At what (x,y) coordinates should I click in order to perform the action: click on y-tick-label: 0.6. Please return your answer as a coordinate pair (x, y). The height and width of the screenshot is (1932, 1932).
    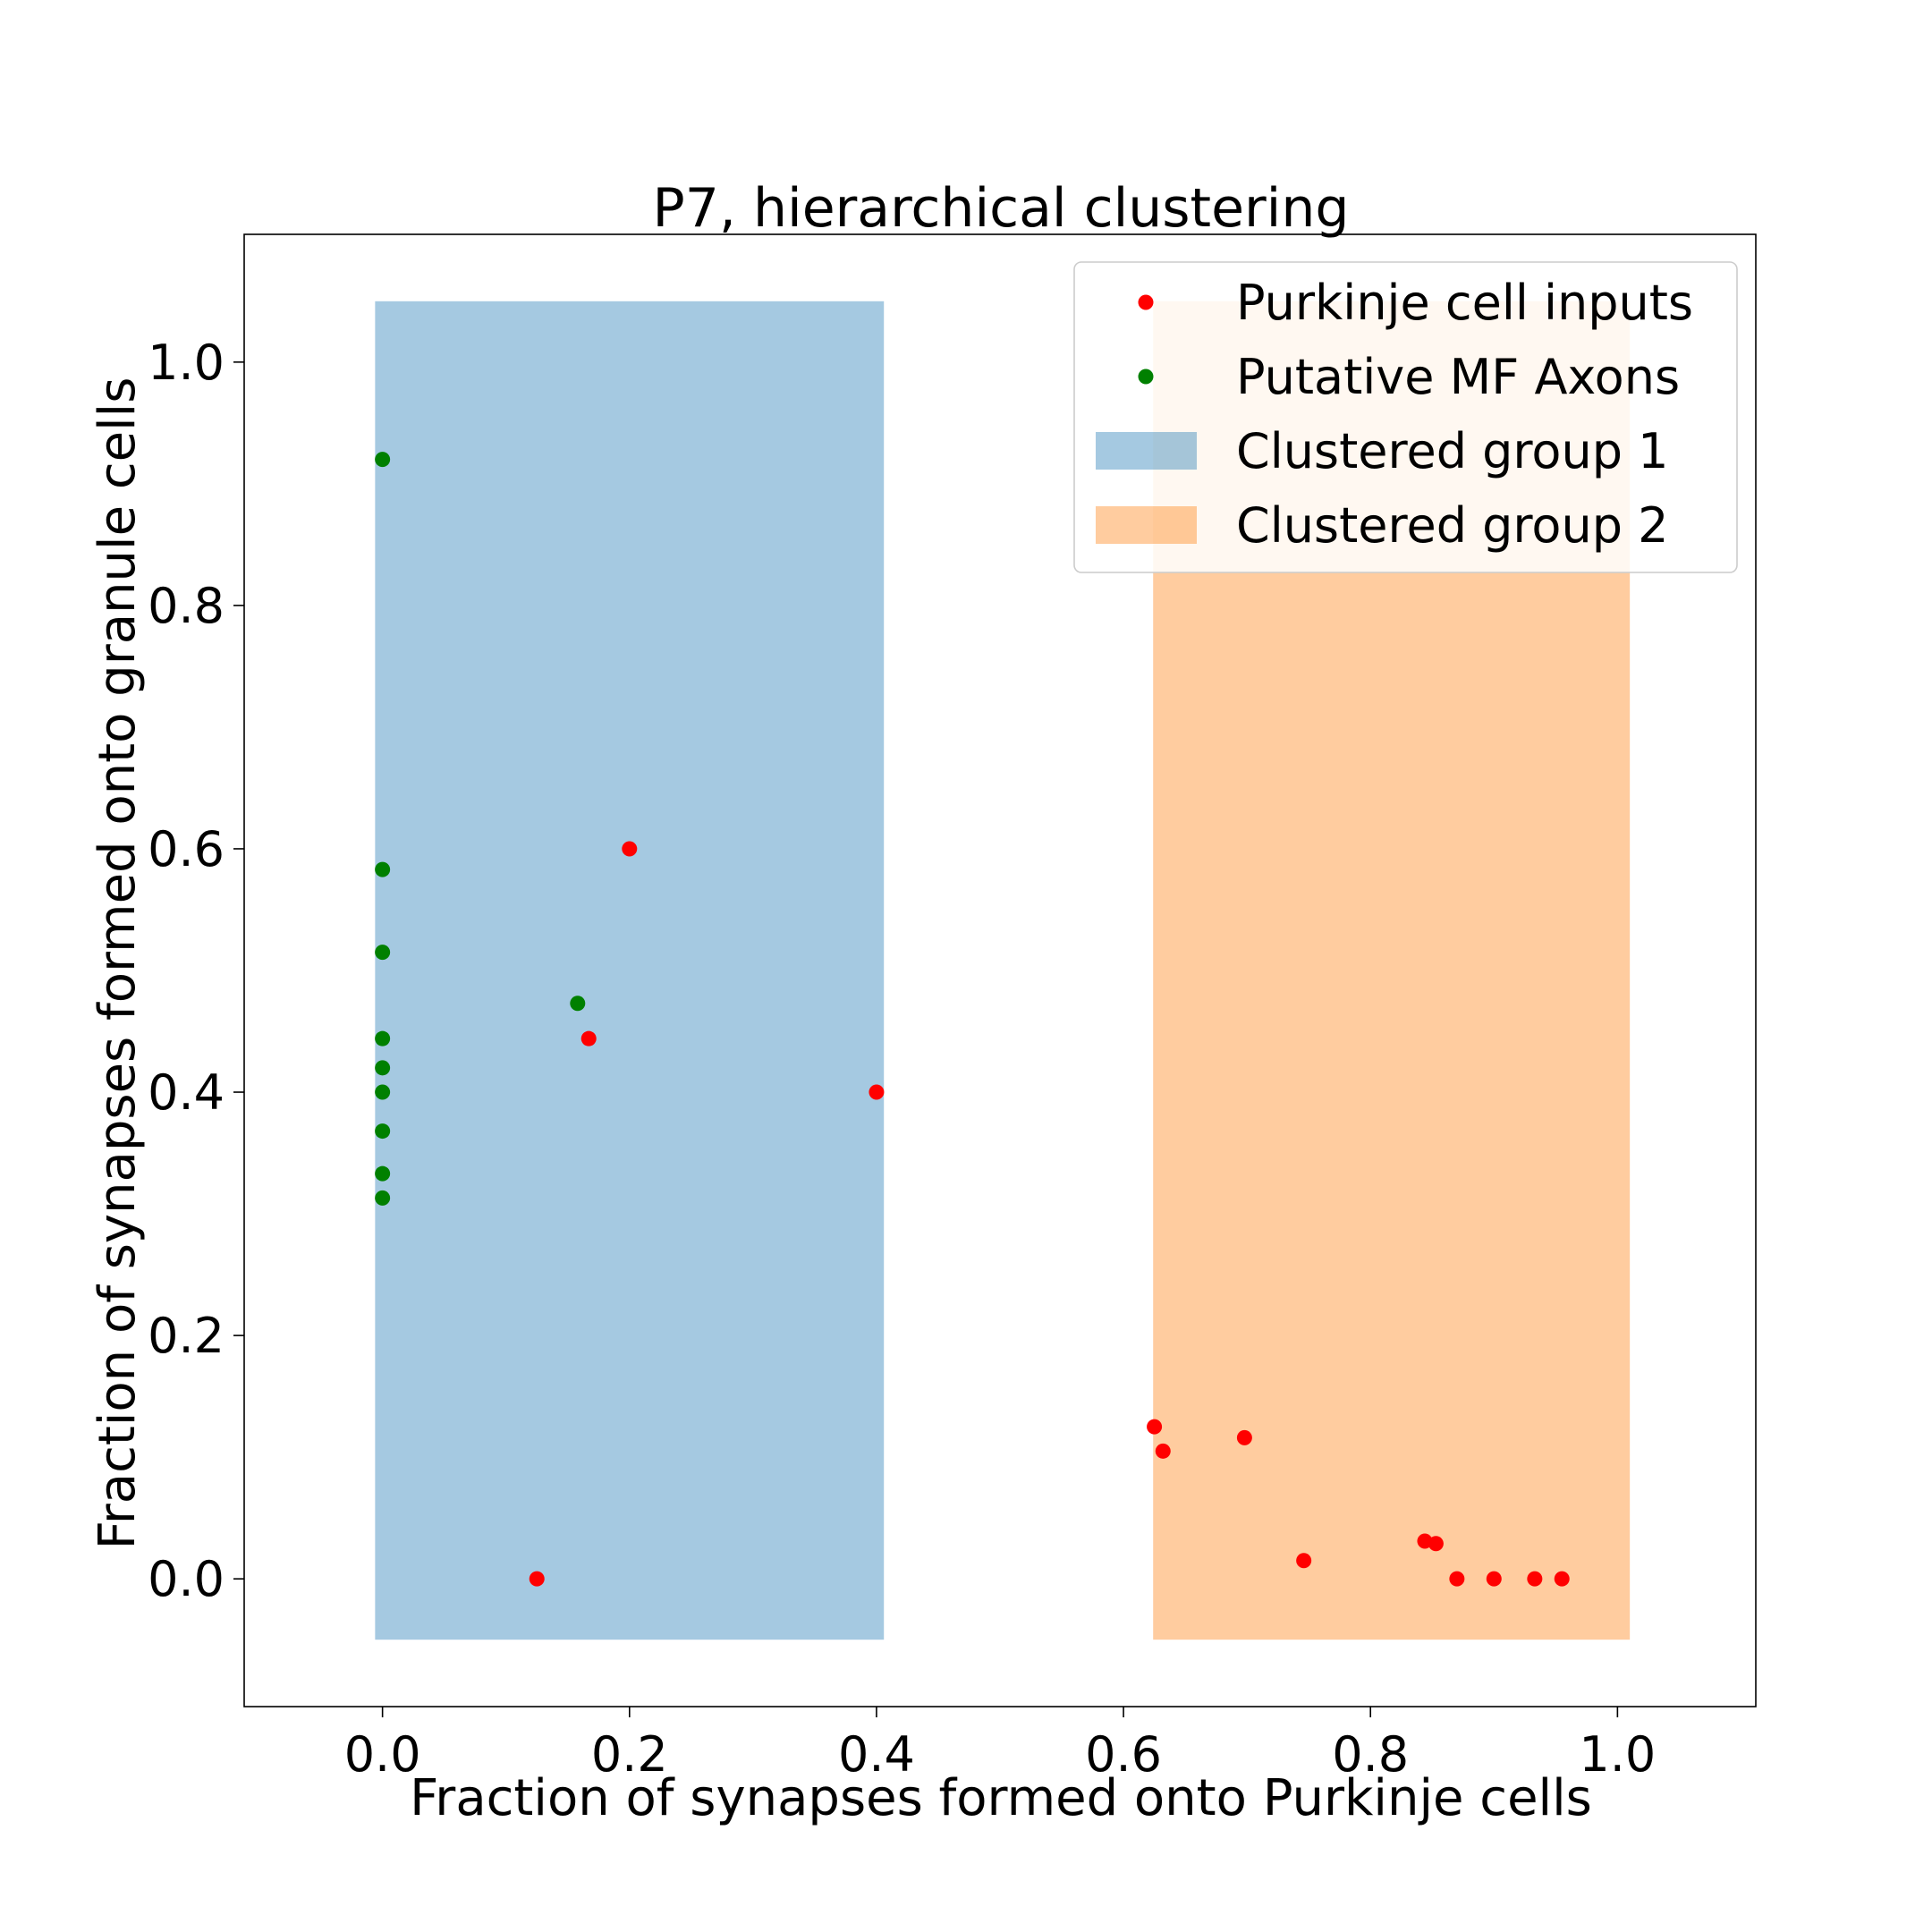
    Looking at the image, I should click on (186, 849).